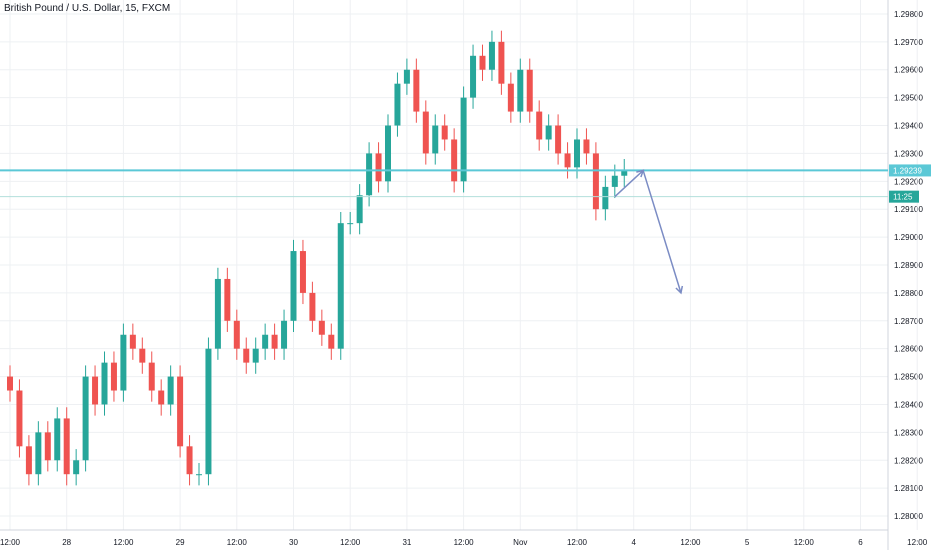 This screenshot has height=550, width=932. I want to click on x-tick-label: 31, so click(406, 542).